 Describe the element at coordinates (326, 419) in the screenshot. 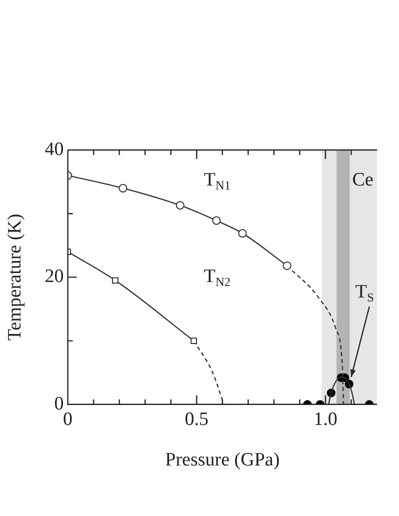

I see `x-tick-label: 1.0` at that location.